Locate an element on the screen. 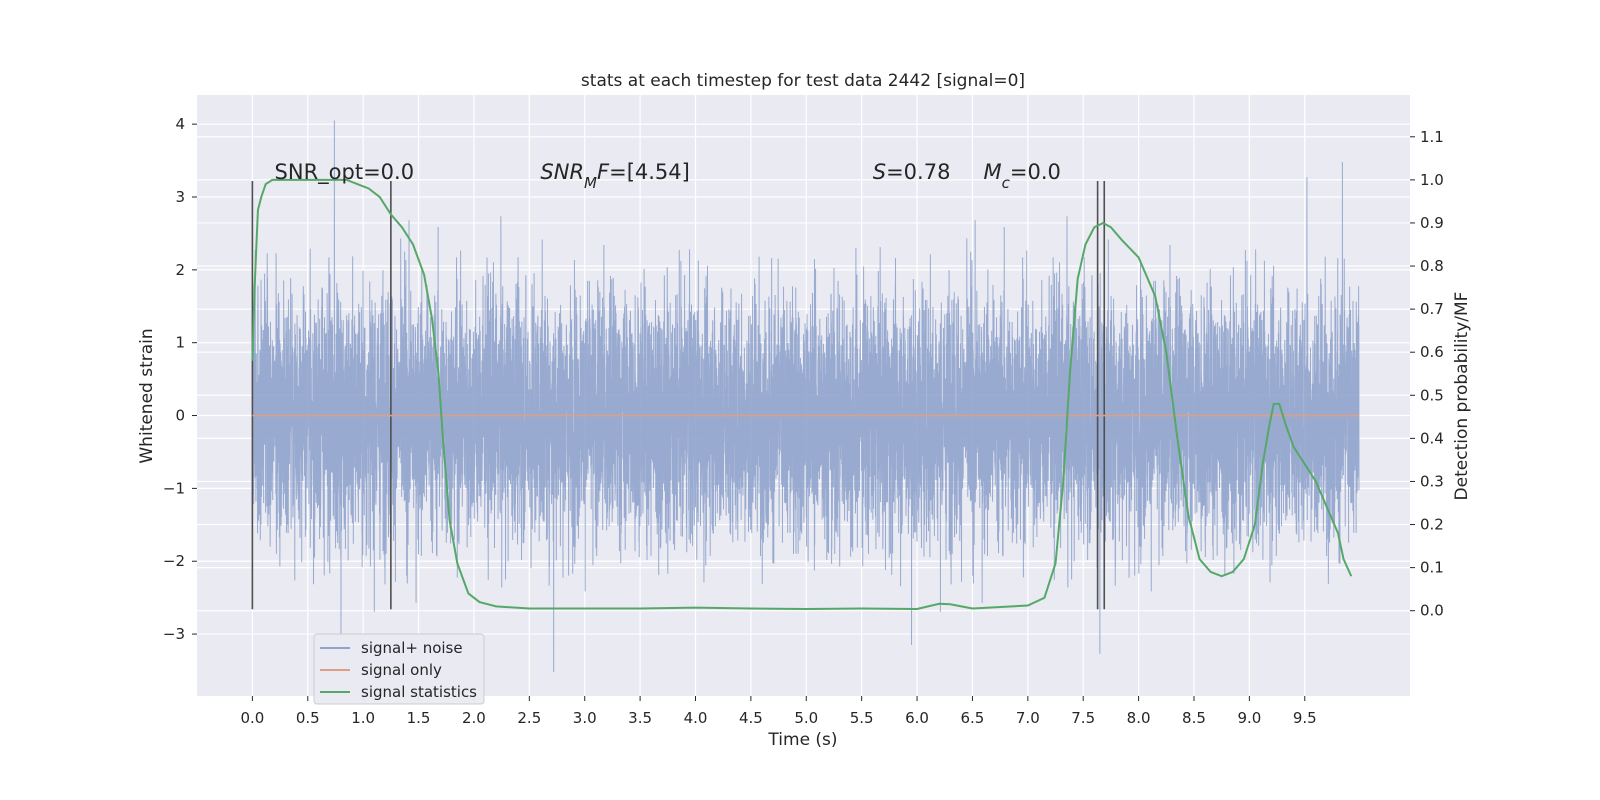 The image size is (1600, 800). x-tick-label: 2.0 is located at coordinates (474, 718).